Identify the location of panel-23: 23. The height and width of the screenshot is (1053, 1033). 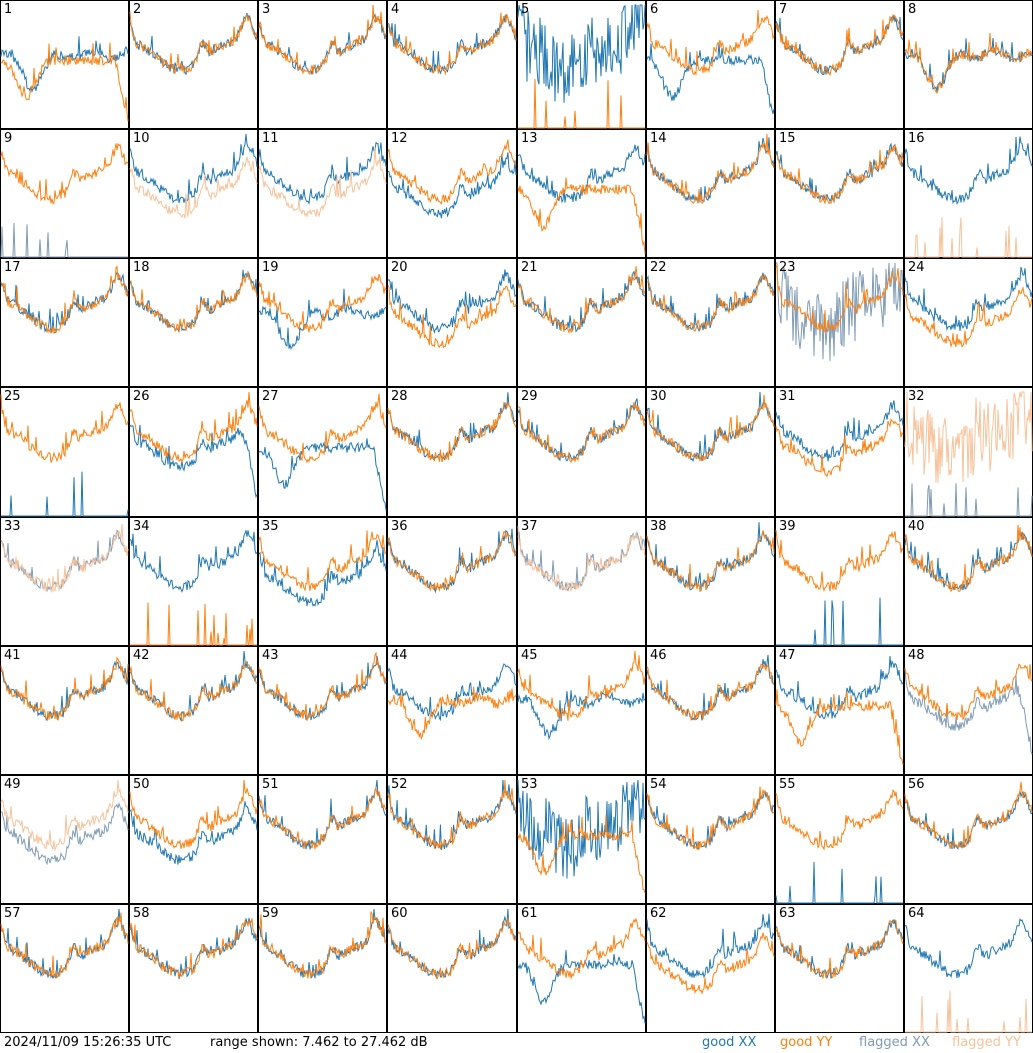
(839, 322).